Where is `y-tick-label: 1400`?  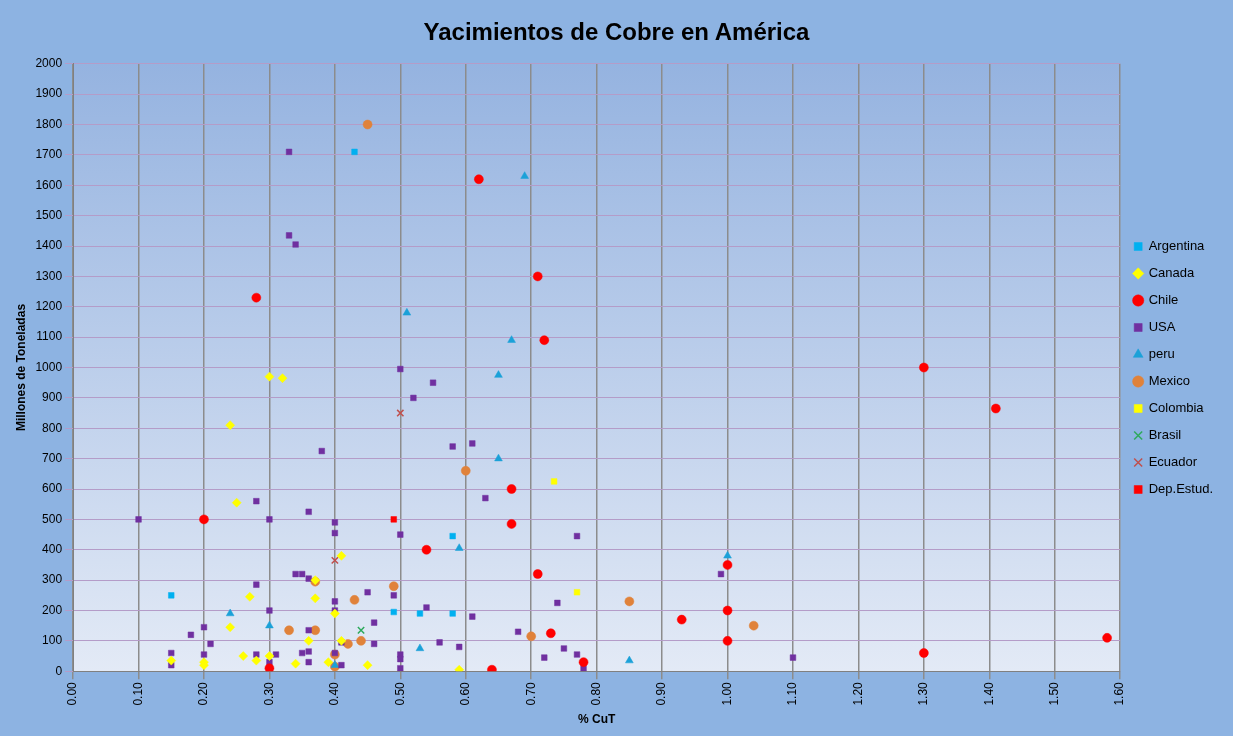 y-tick-label: 1400 is located at coordinates (49, 245).